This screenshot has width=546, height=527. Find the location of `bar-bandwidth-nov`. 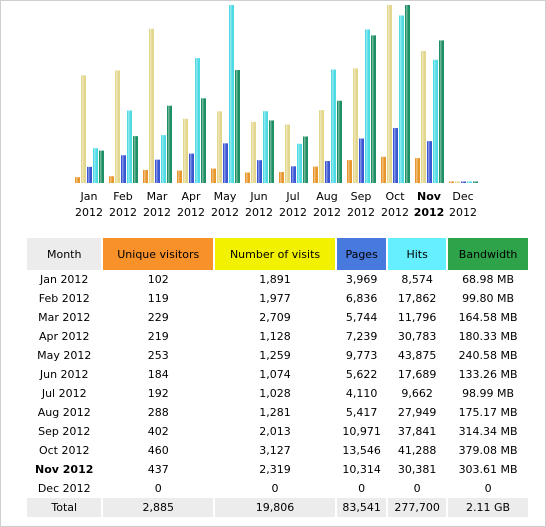

bar-bandwidth-nov is located at coordinates (441, 112).